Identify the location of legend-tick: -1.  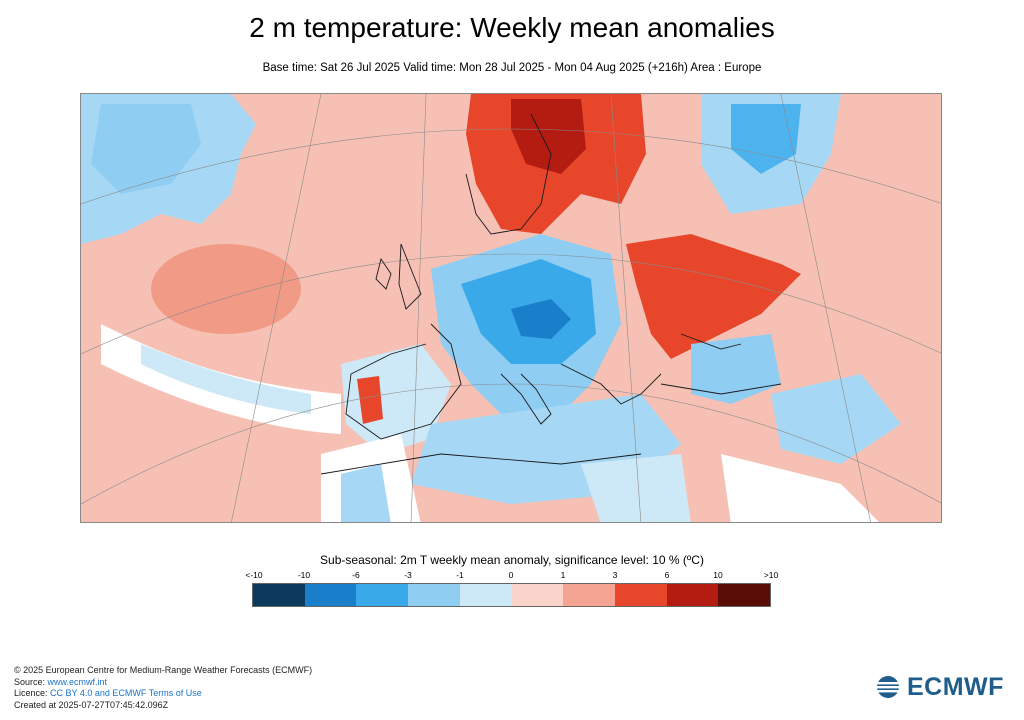
(460, 575).